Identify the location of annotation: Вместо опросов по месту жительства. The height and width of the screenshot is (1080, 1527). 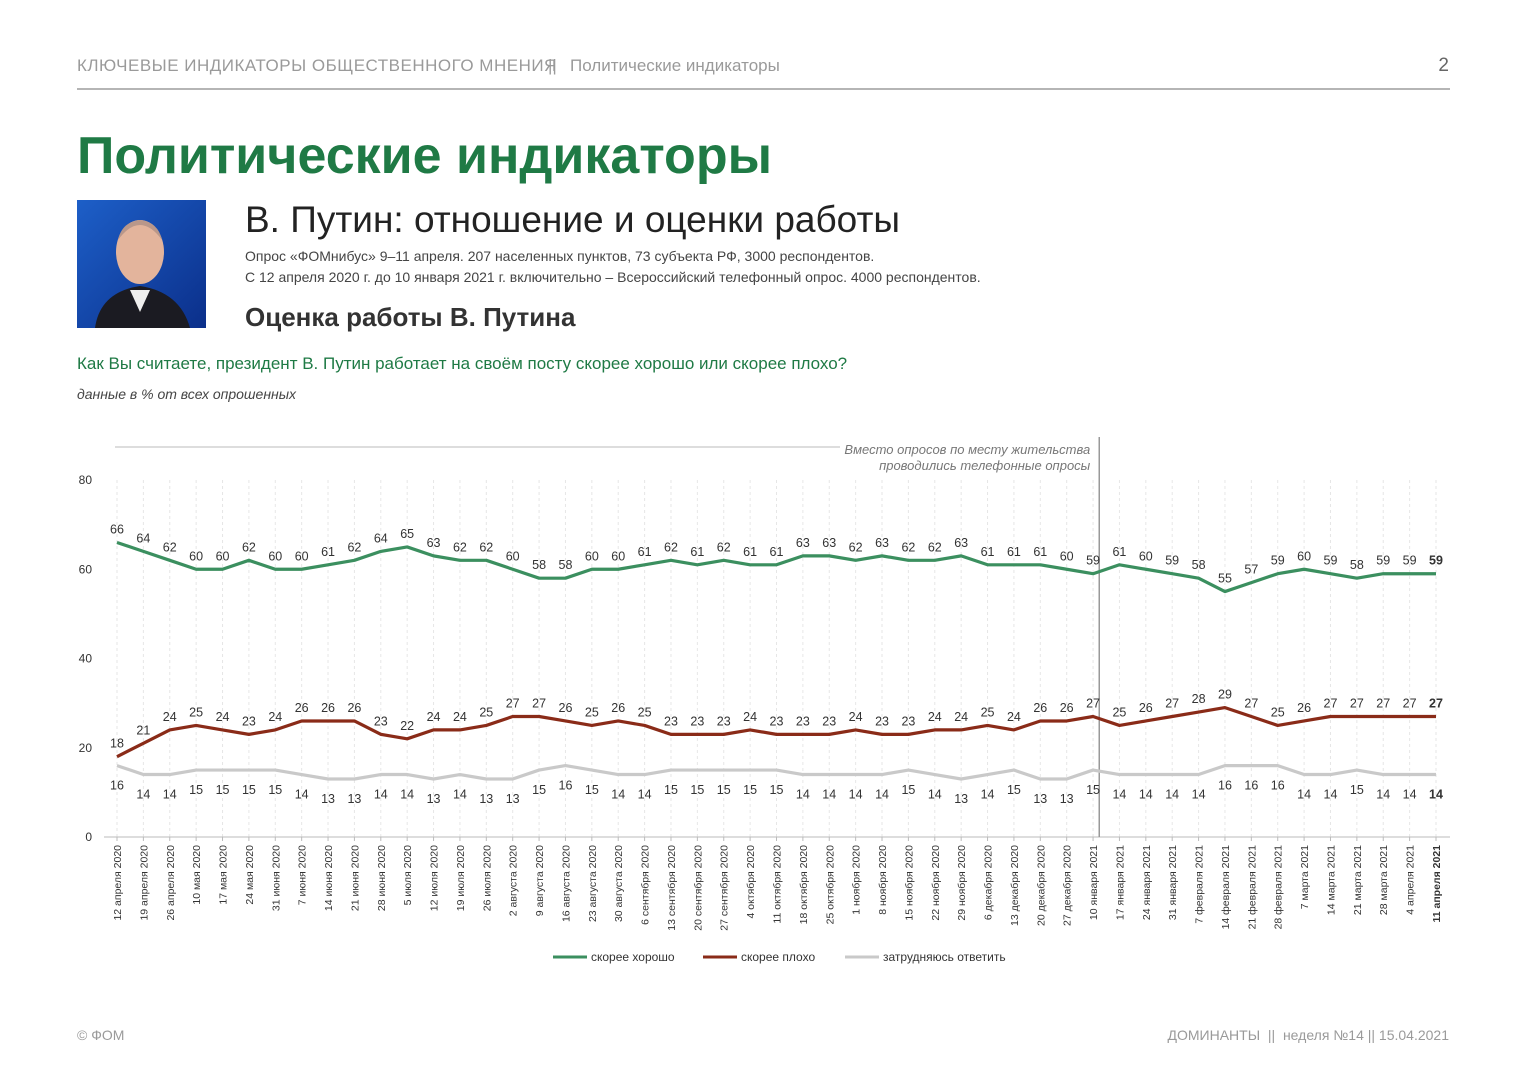
(967, 449).